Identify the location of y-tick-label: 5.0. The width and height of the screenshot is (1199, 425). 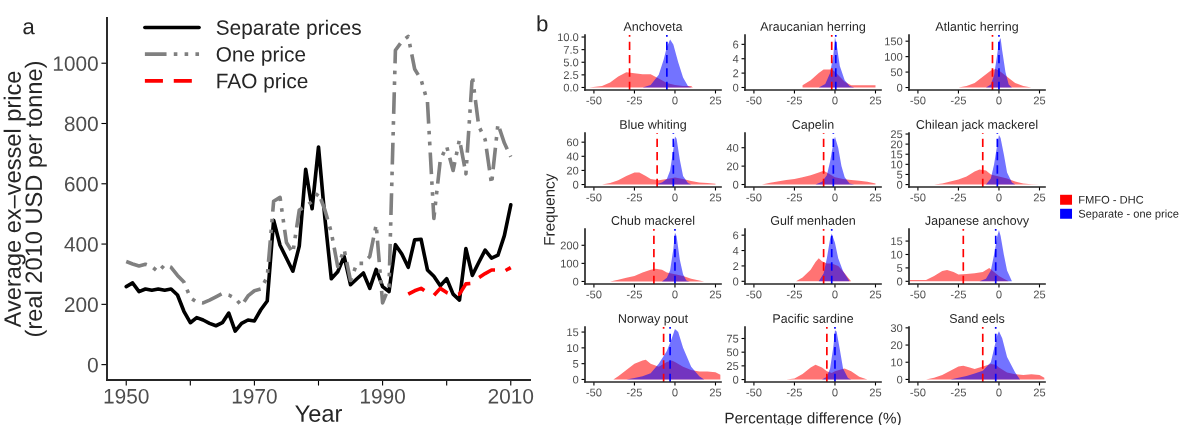
(571, 62).